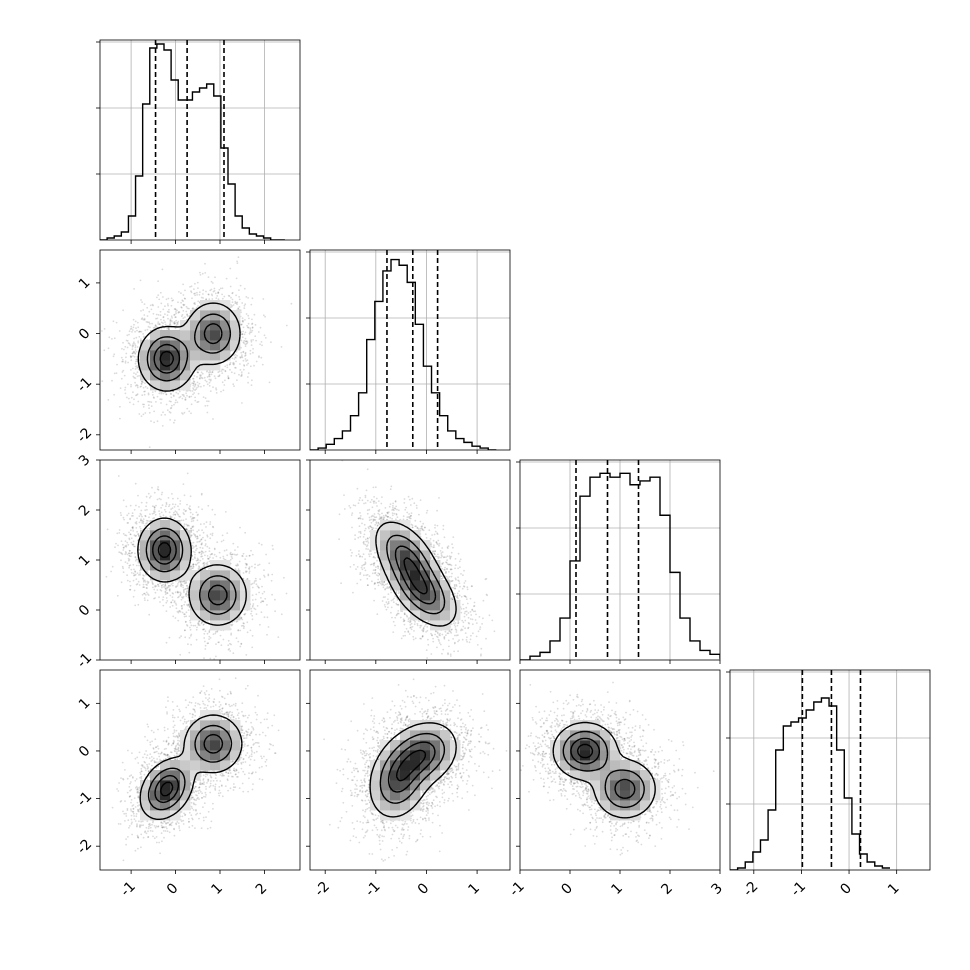 The width and height of the screenshot is (970, 970). I want to click on scatter-points, so click(196, 566).